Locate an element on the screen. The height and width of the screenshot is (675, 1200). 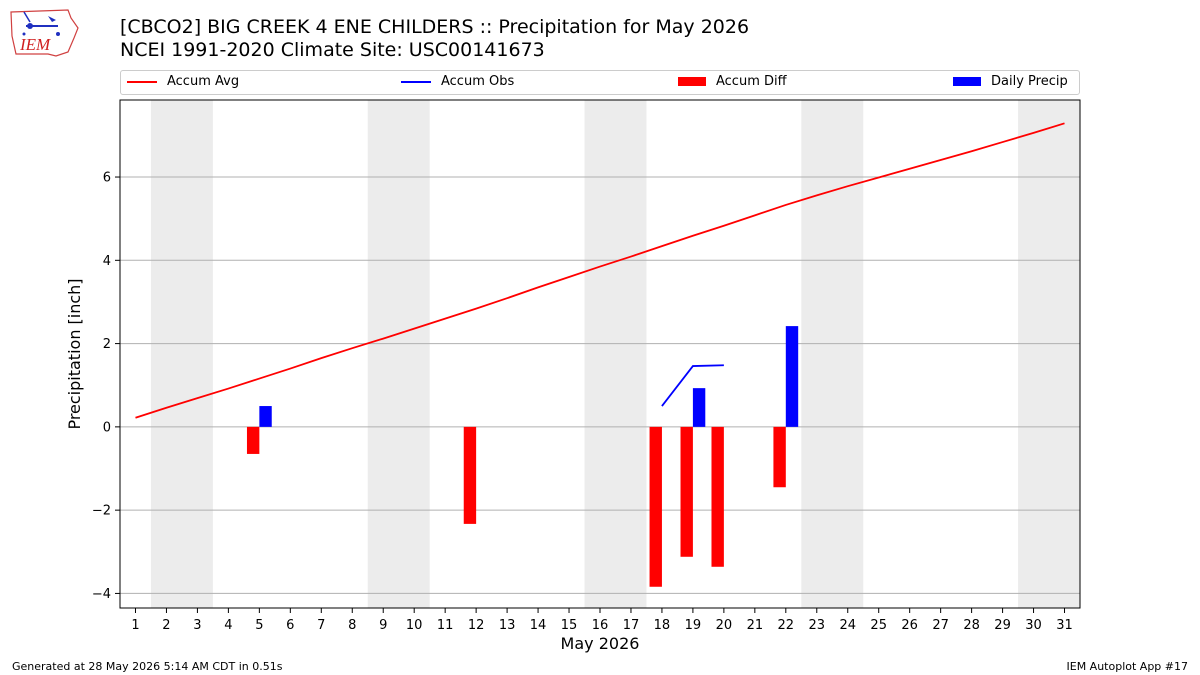
x-tick-label: 27 is located at coordinates (940, 625).